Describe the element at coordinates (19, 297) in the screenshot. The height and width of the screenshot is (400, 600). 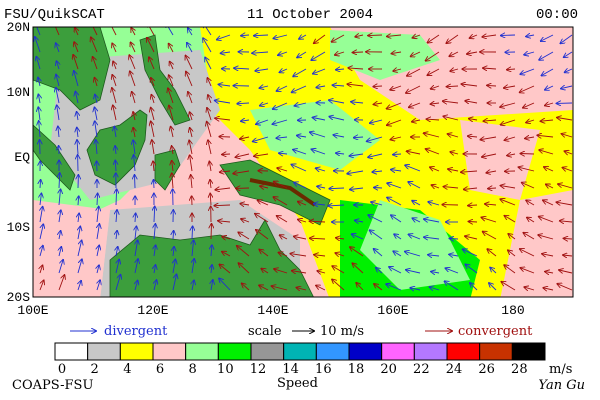
I see `lat-label: 20S` at that location.